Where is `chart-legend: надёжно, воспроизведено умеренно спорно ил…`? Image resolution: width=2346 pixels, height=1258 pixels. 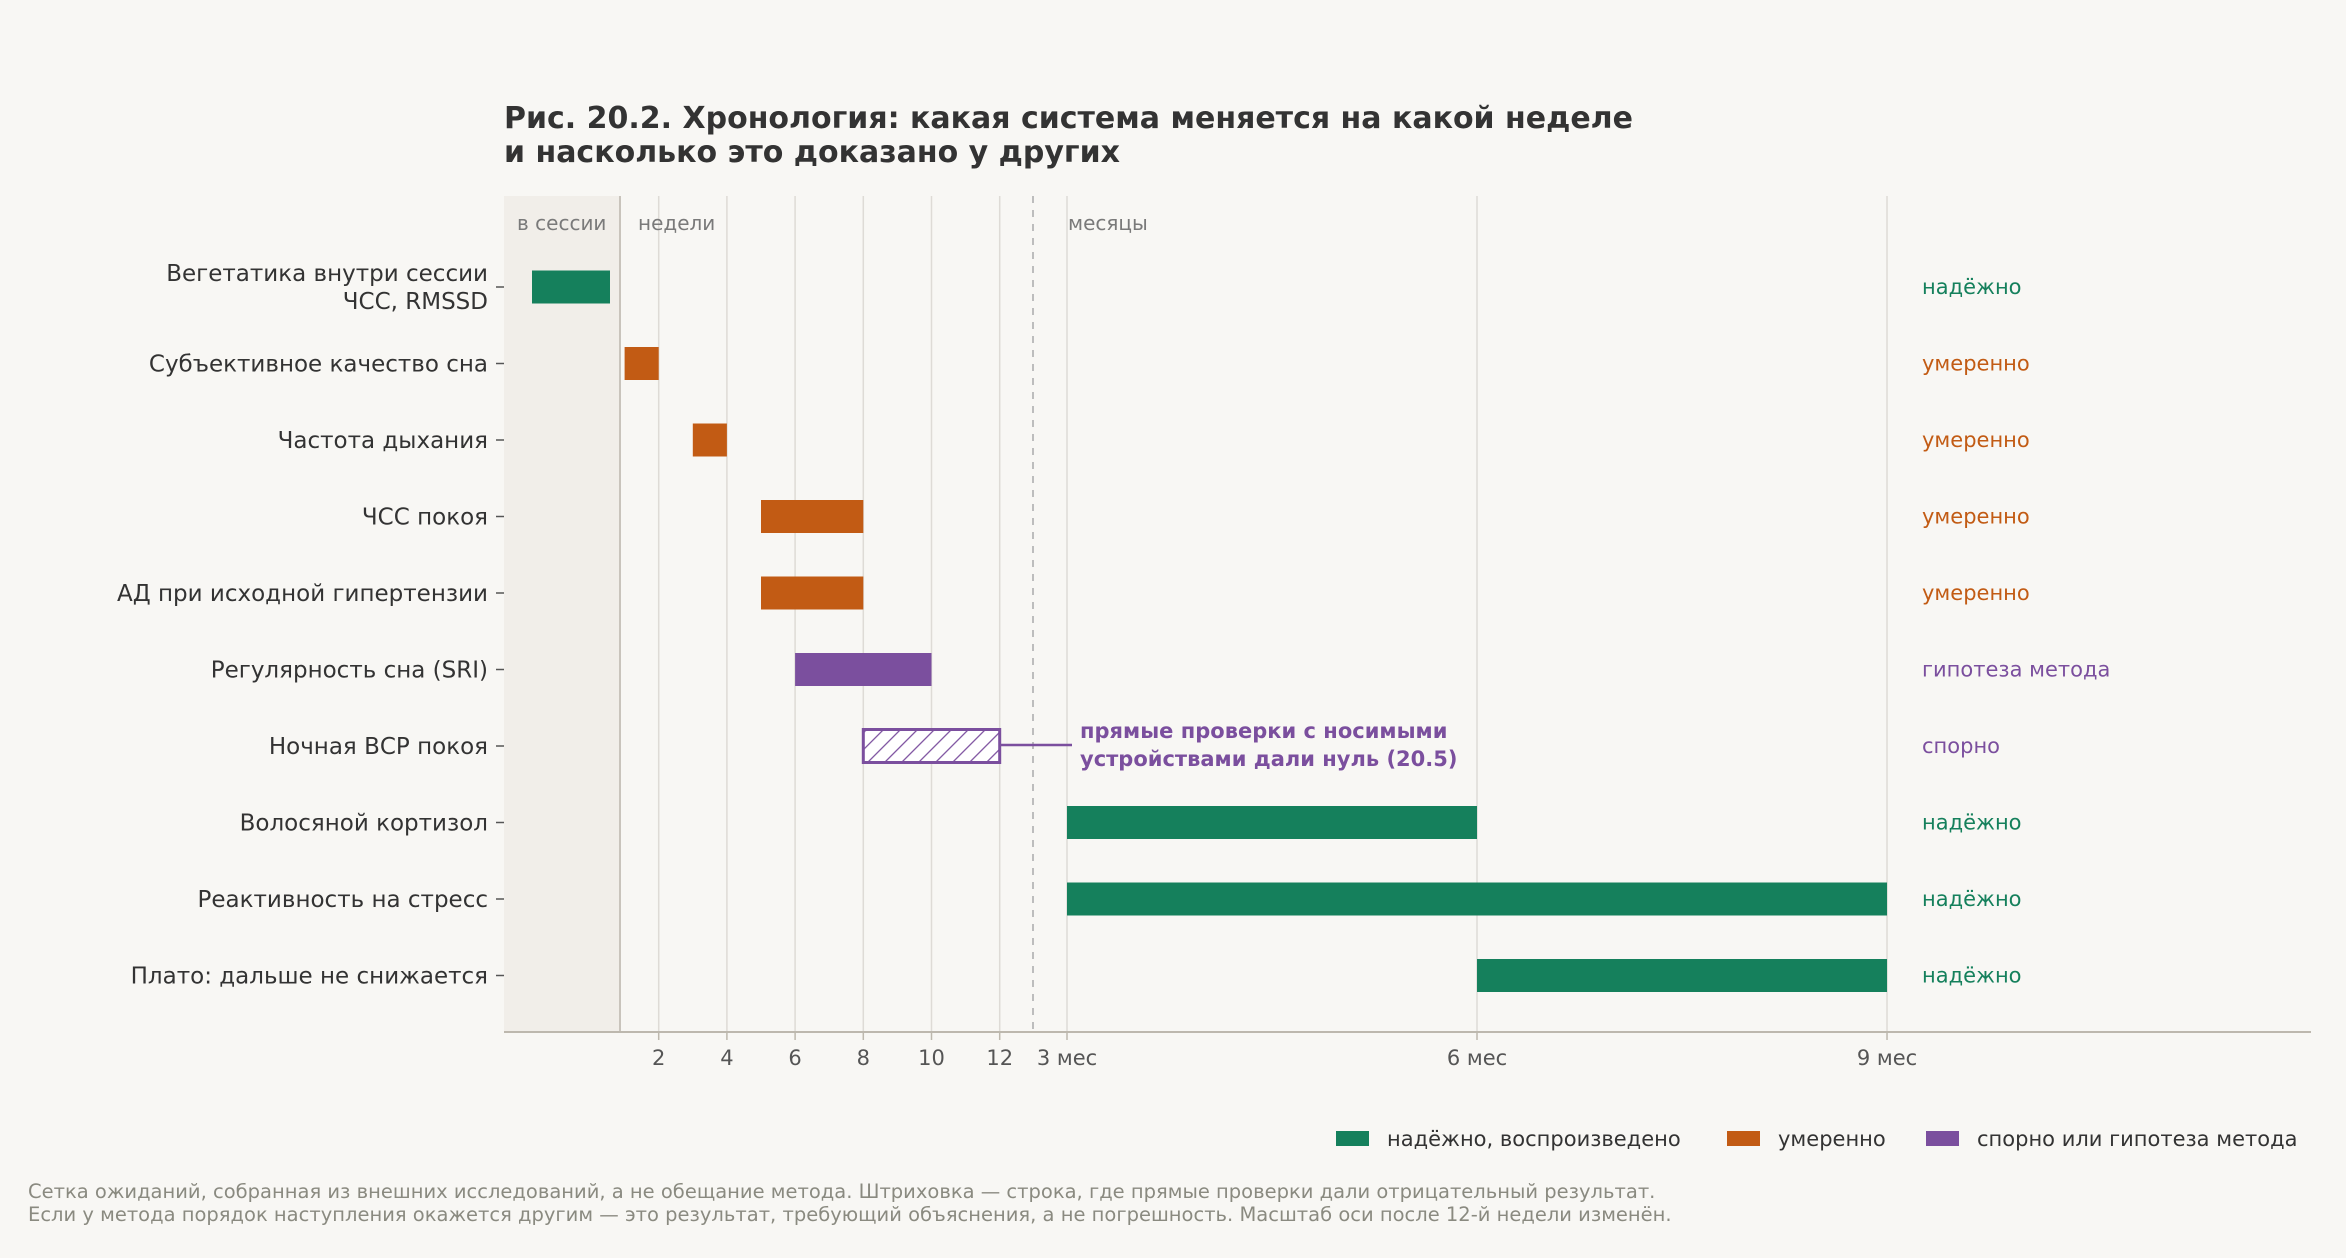 chart-legend: надёжно, воспроизведено умеренно спорно ил… is located at coordinates (1816, 1139).